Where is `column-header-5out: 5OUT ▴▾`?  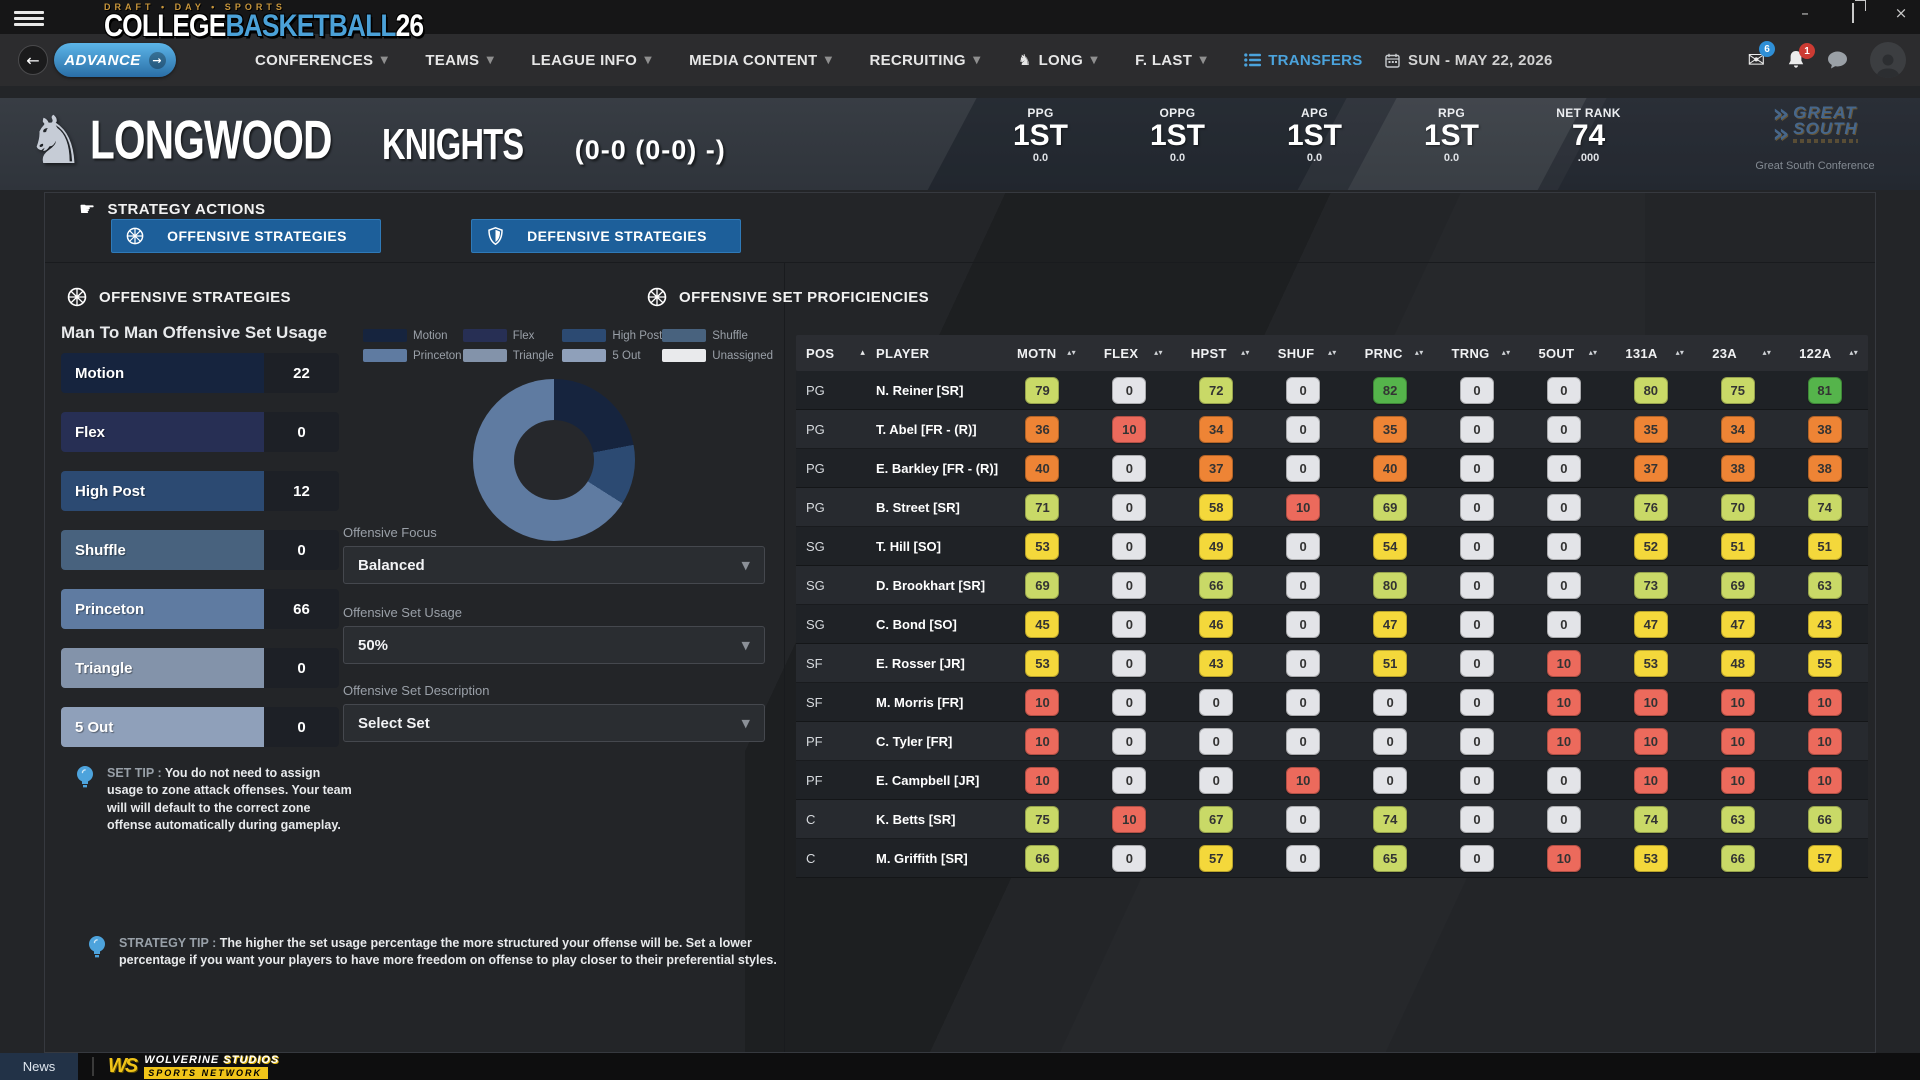 column-header-5out: 5OUT ▴▾ is located at coordinates (1568, 353).